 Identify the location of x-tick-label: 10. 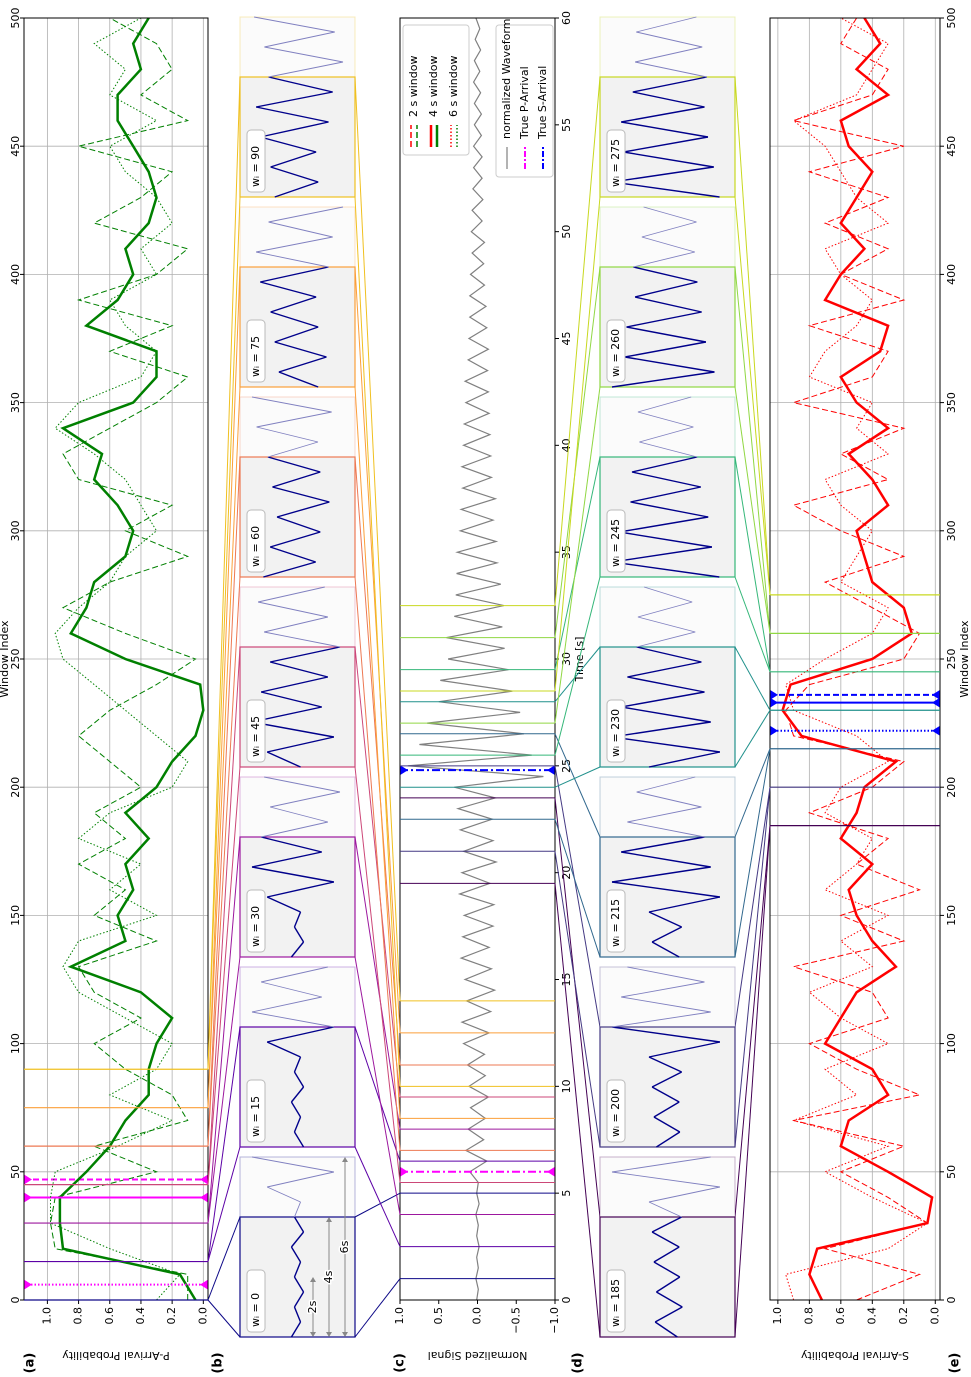
(566, 1086).